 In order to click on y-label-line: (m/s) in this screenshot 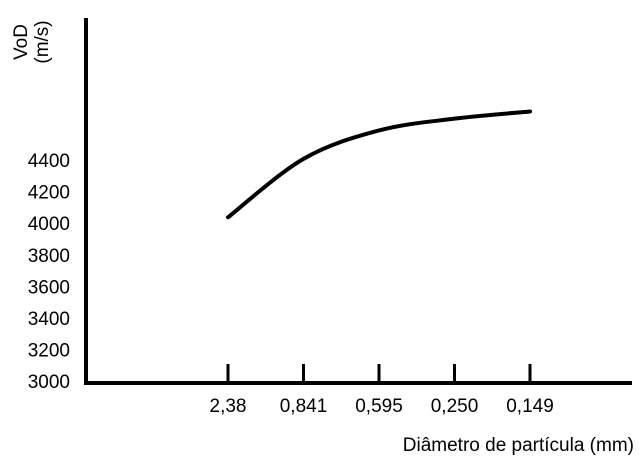, I will do `click(42, 41)`.